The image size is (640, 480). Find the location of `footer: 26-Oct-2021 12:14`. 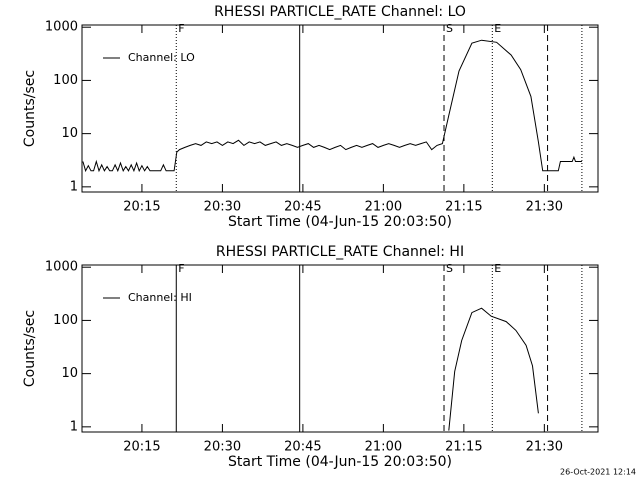

footer: 26-Oct-2021 12:14 is located at coordinates (598, 472).